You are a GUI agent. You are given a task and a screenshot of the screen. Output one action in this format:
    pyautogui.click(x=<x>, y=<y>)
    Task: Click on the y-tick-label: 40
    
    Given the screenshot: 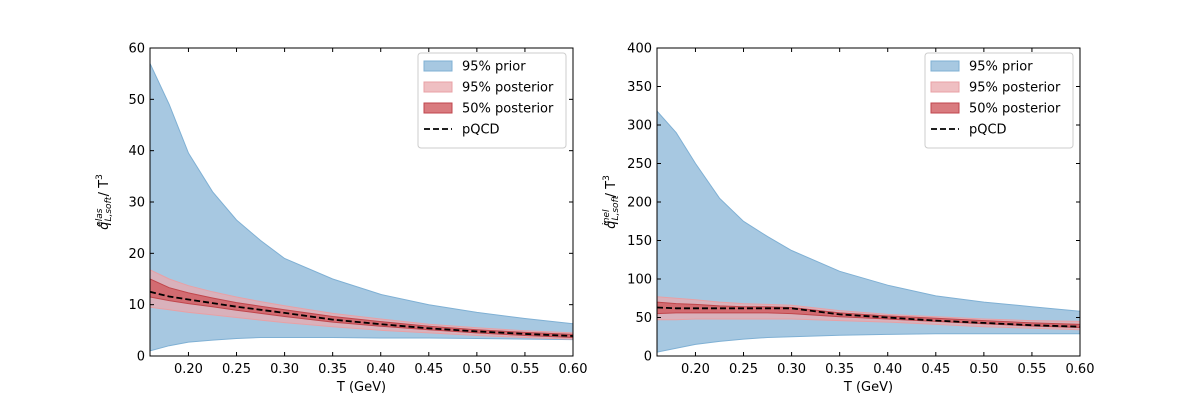 What is the action you would take?
    pyautogui.click(x=136, y=151)
    